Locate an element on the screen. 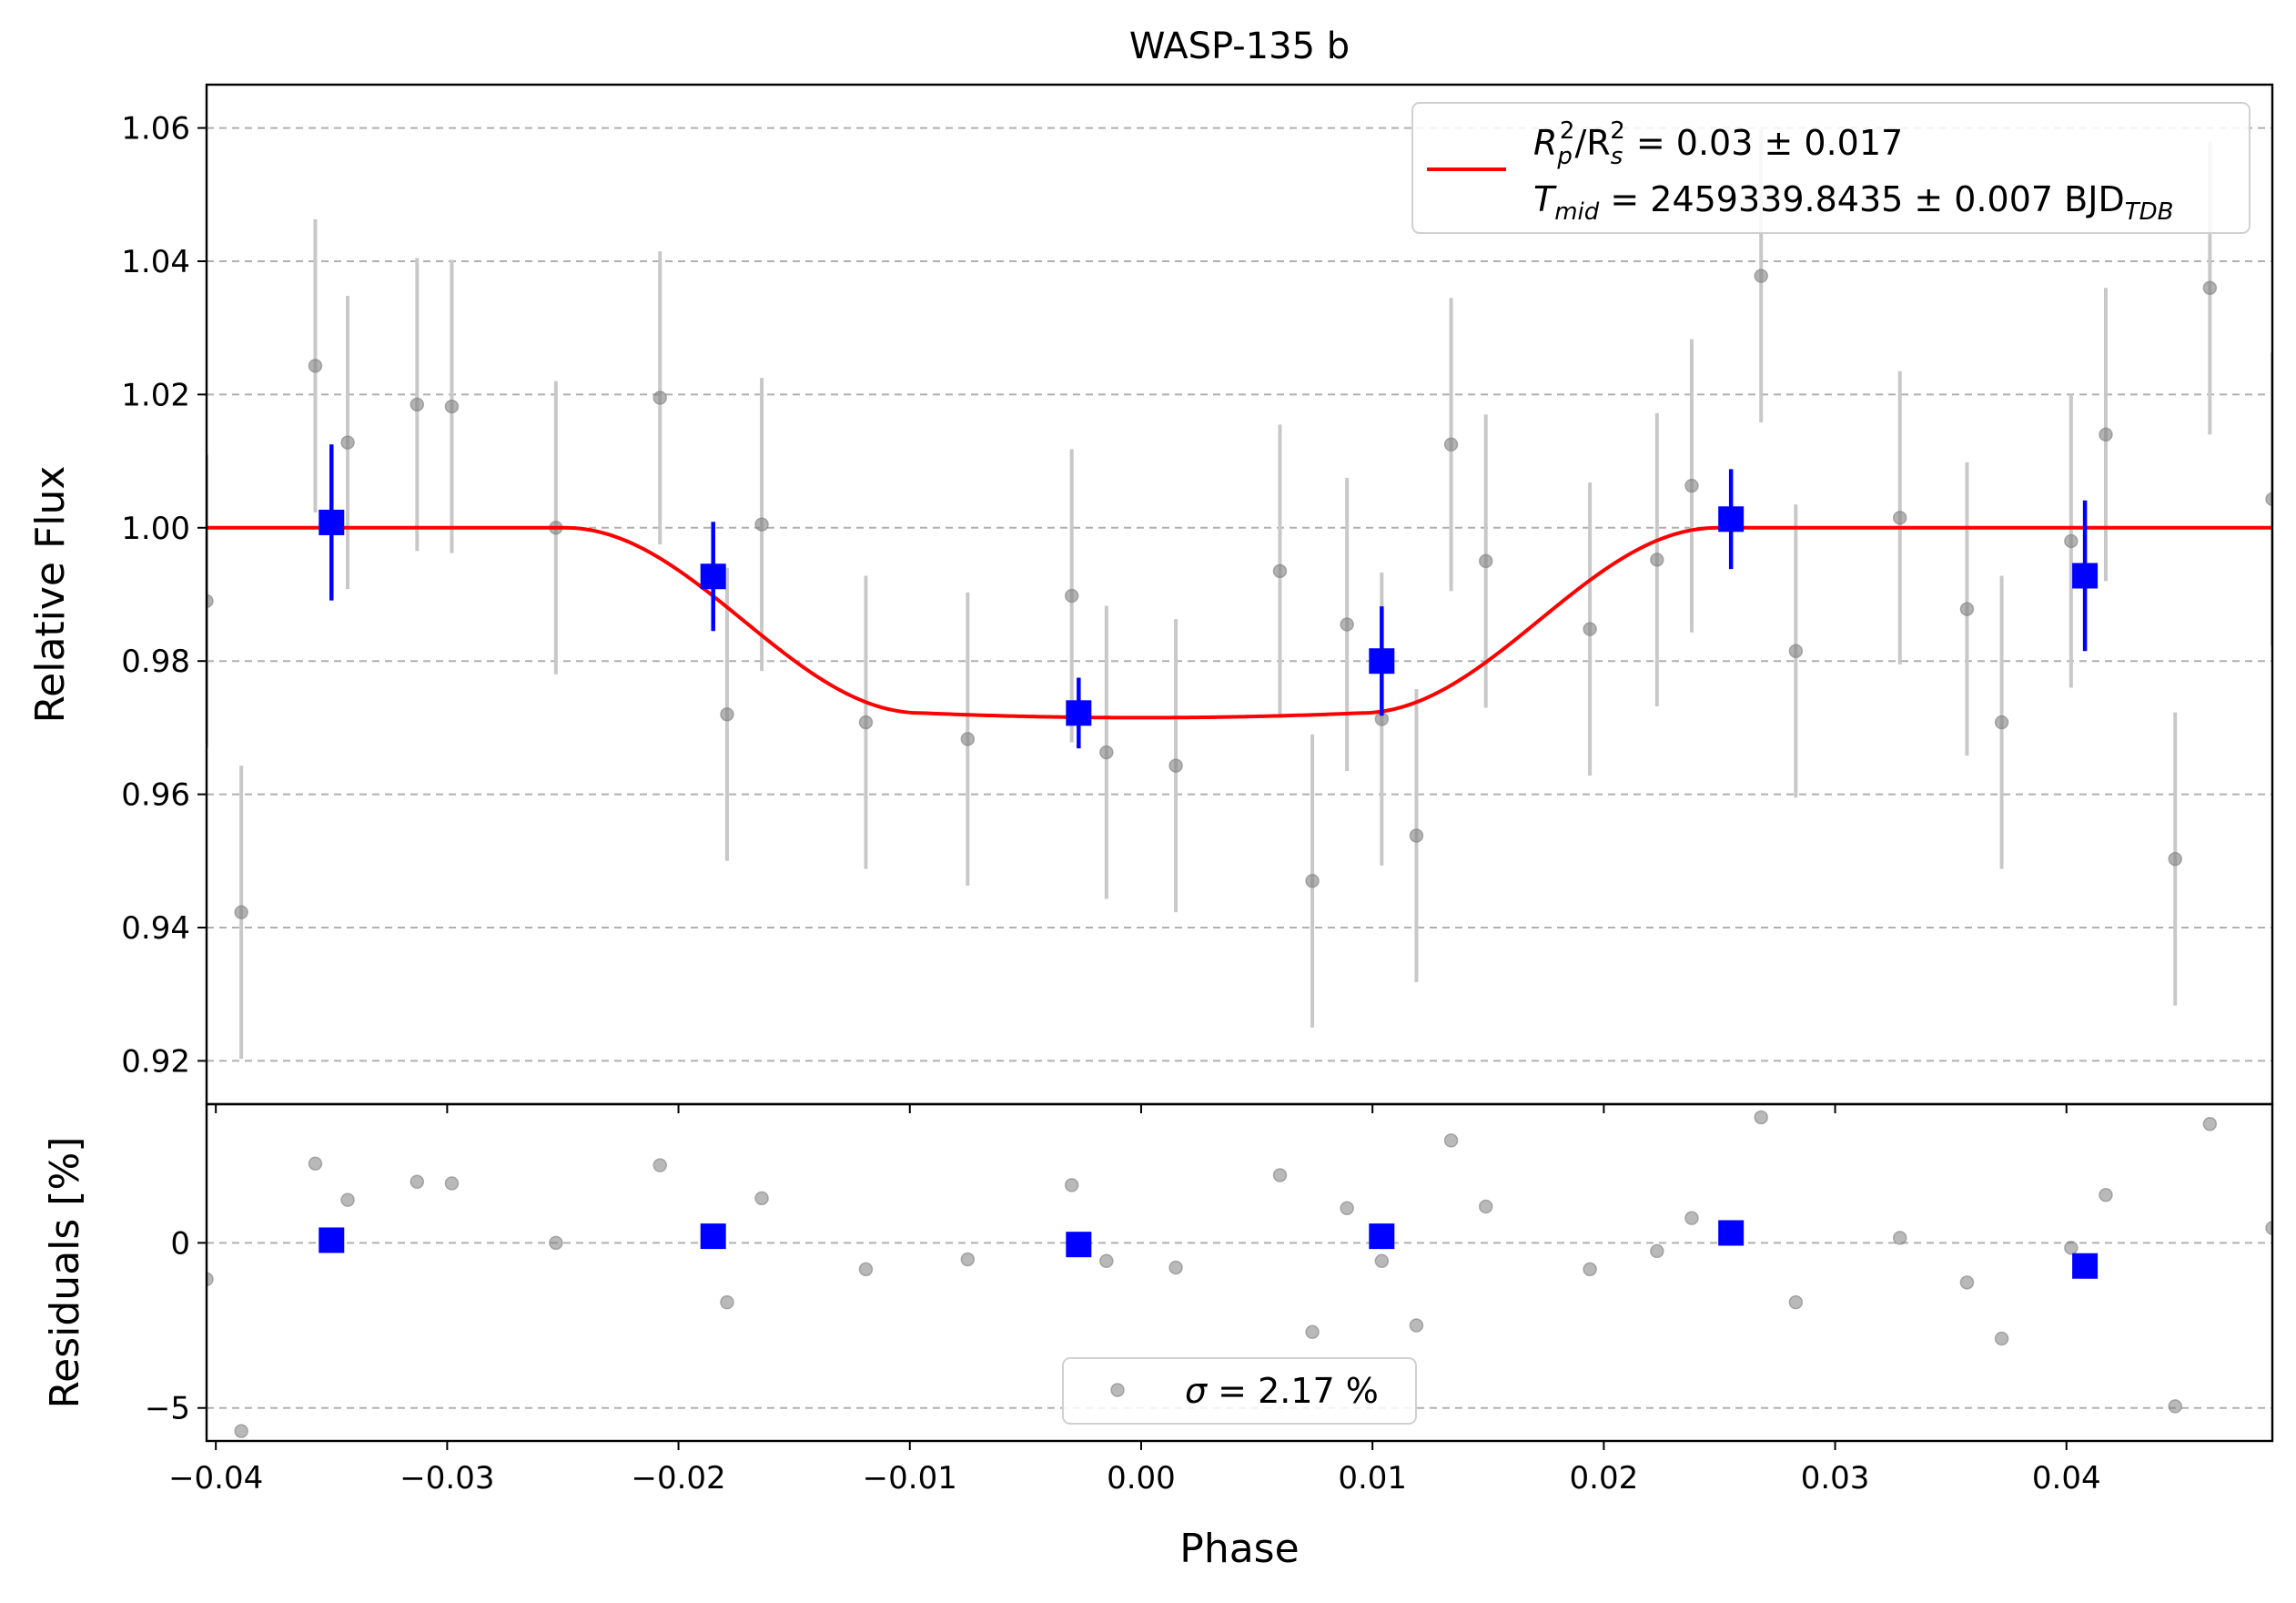 The width and height of the screenshot is (2296, 1603). x-tick-label: −0.02 is located at coordinates (678, 1478).